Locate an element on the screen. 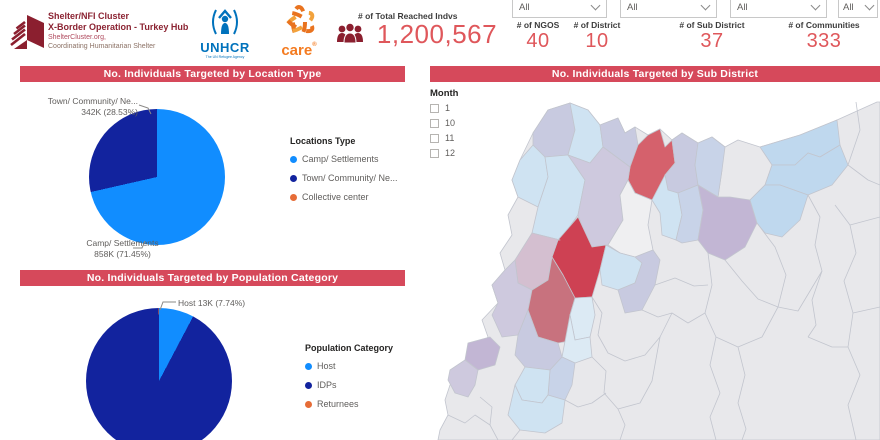 Image resolution: width=880 pixels, height=440 pixels. legend-locations-type-title: Locations Type is located at coordinates (323, 141).